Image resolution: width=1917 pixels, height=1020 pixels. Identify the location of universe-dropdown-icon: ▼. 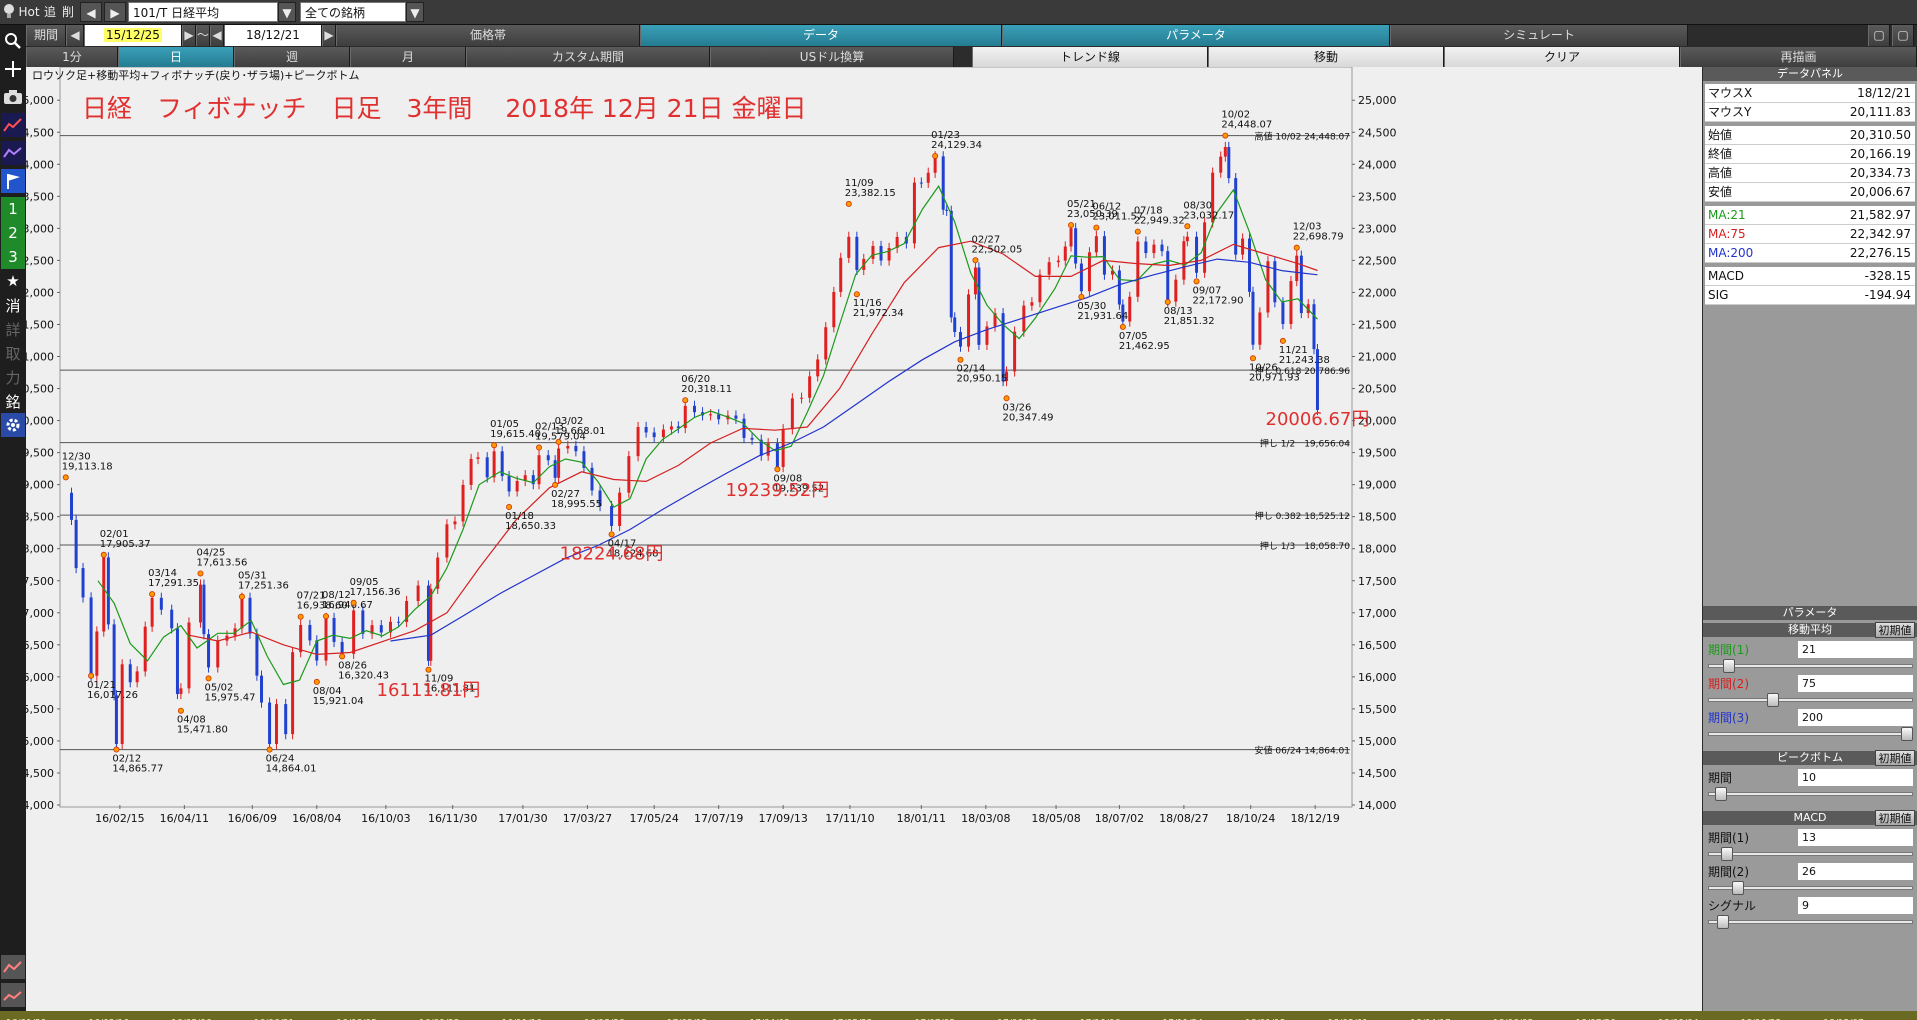
(415, 12).